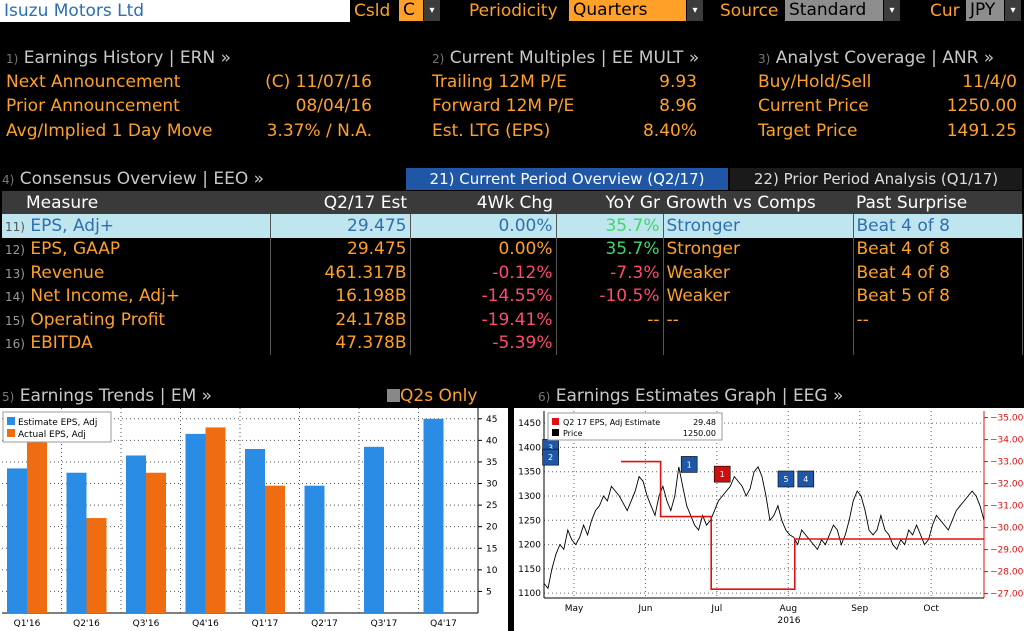  Describe the element at coordinates (610, 273) in the screenshot. I see `yoy-cell: -7.3%` at that location.